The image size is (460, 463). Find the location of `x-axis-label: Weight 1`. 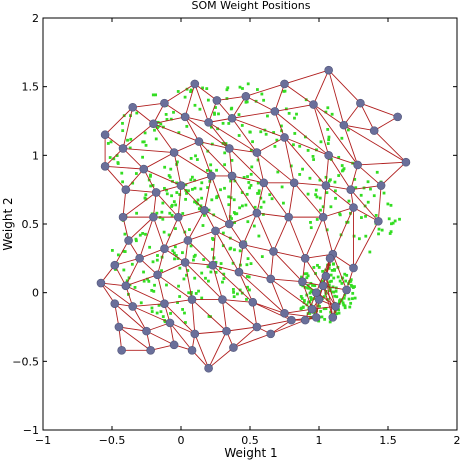

x-axis-label: Weight 1 is located at coordinates (250, 453).